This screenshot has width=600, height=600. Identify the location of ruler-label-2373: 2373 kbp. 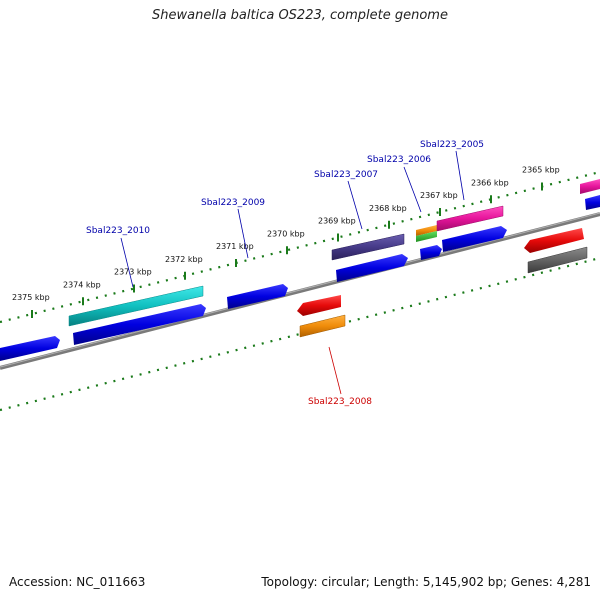
(133, 272).